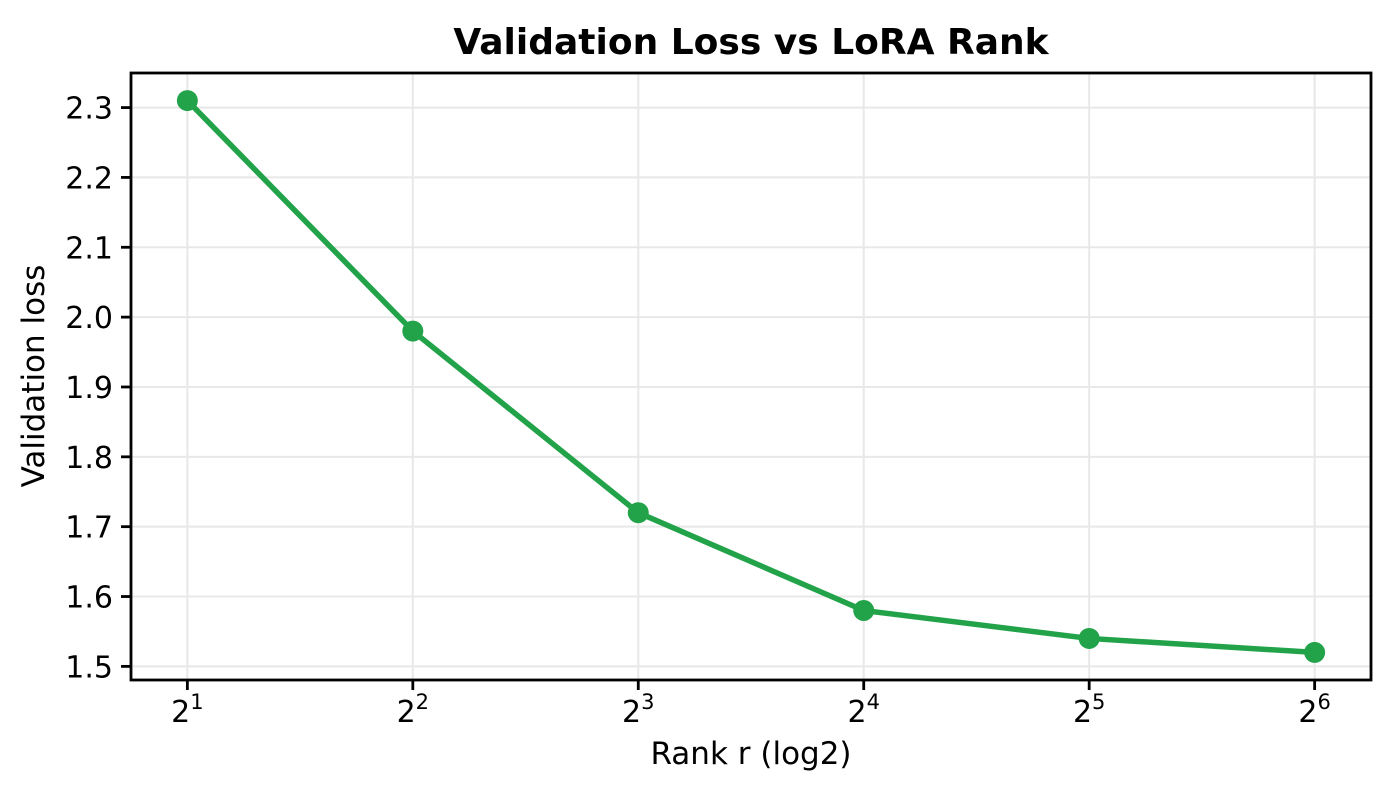 This screenshot has height=800, width=1400. What do you see at coordinates (89, 318) in the screenshot?
I see `y-tick-label: 2.0` at bounding box center [89, 318].